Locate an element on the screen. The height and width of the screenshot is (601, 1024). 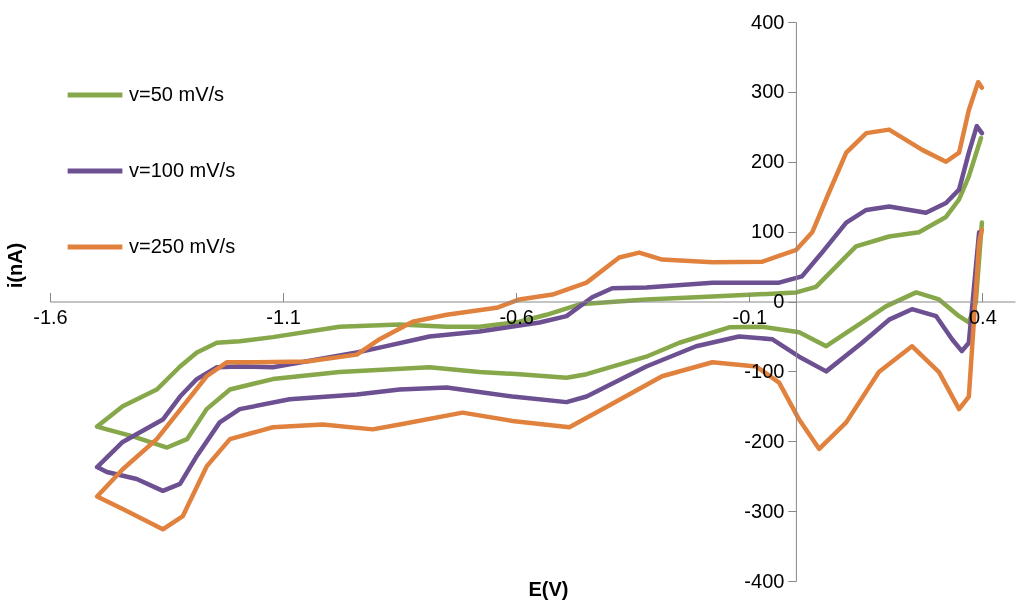
legend-label: v=100 mV/s is located at coordinates (182, 170).